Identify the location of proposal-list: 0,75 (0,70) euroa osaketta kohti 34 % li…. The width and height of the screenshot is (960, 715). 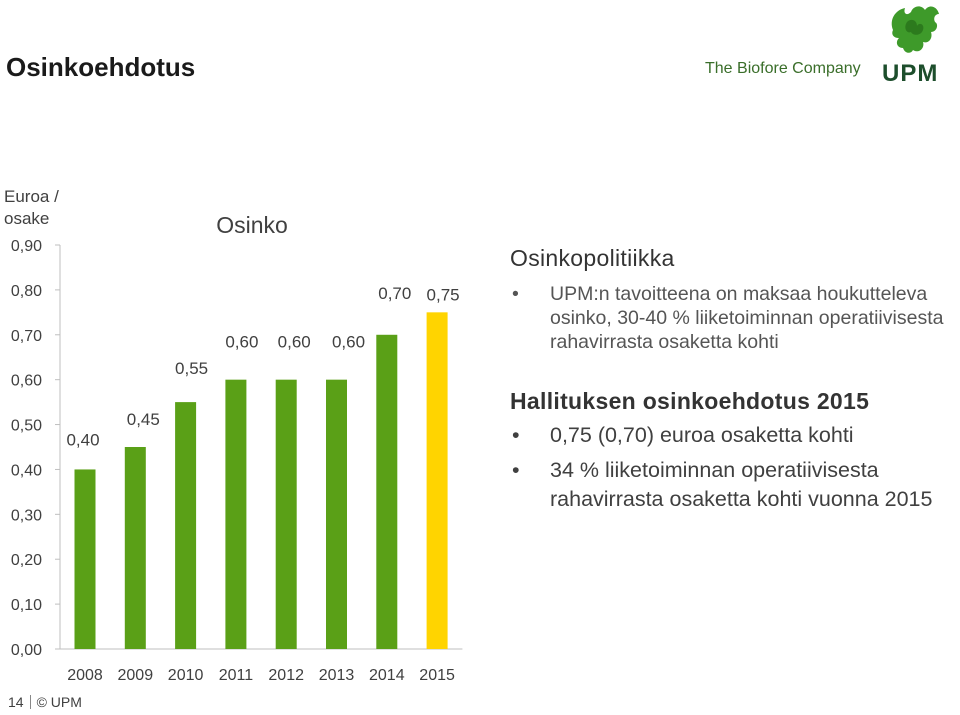
(735, 467).